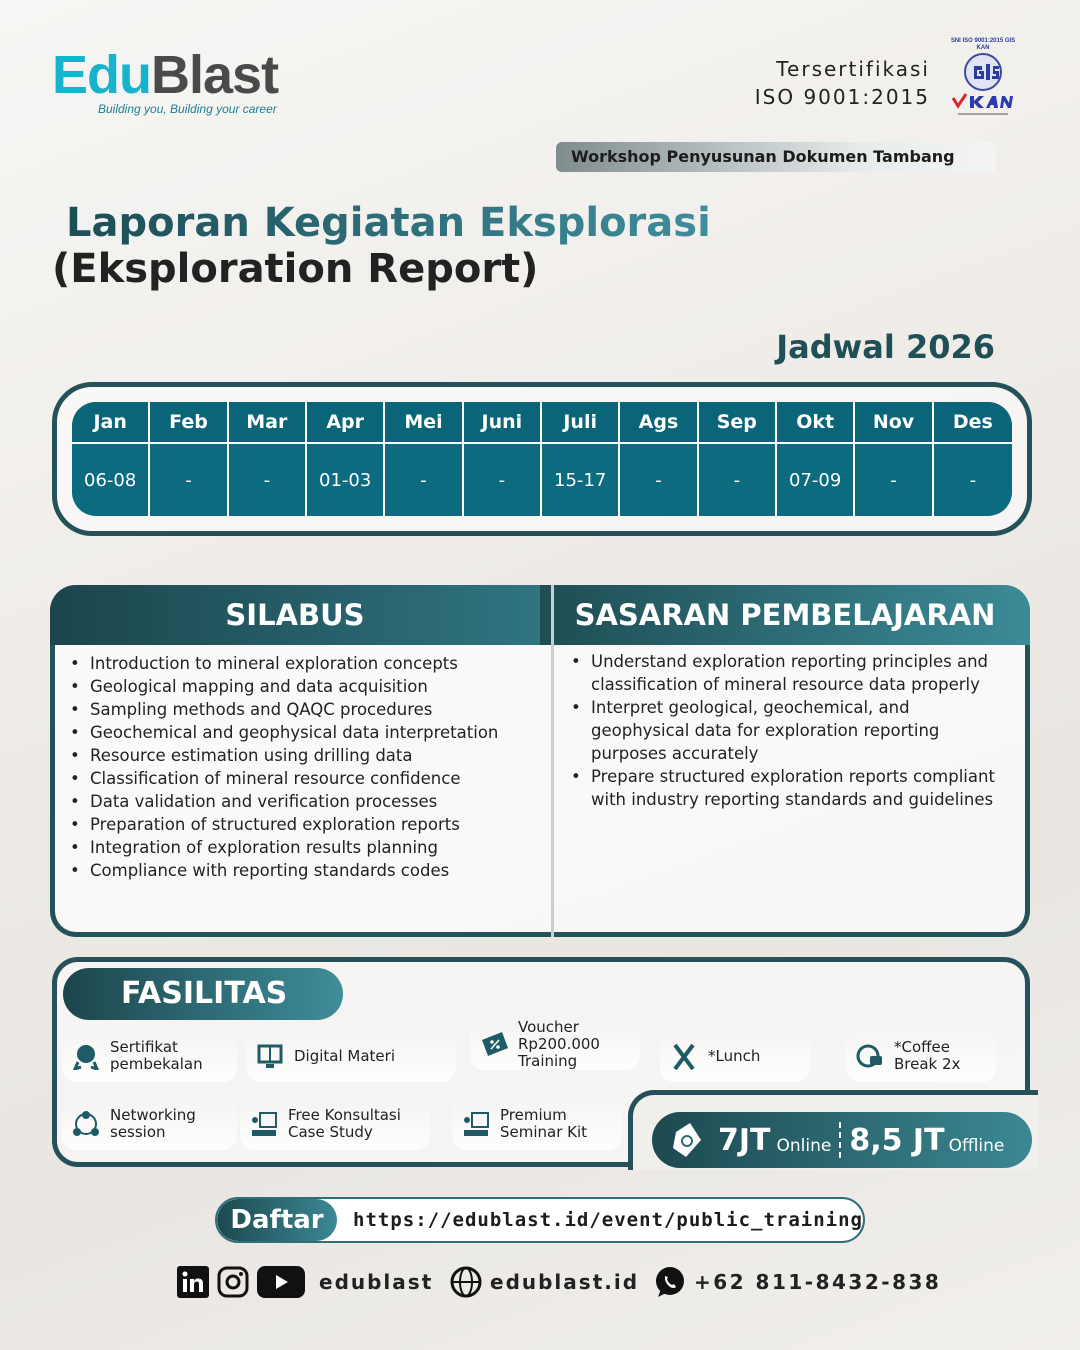 The image size is (1080, 1350). Describe the element at coordinates (295, 269) in the screenshot. I see `page-subtitle: (Eksploration Report)` at that location.